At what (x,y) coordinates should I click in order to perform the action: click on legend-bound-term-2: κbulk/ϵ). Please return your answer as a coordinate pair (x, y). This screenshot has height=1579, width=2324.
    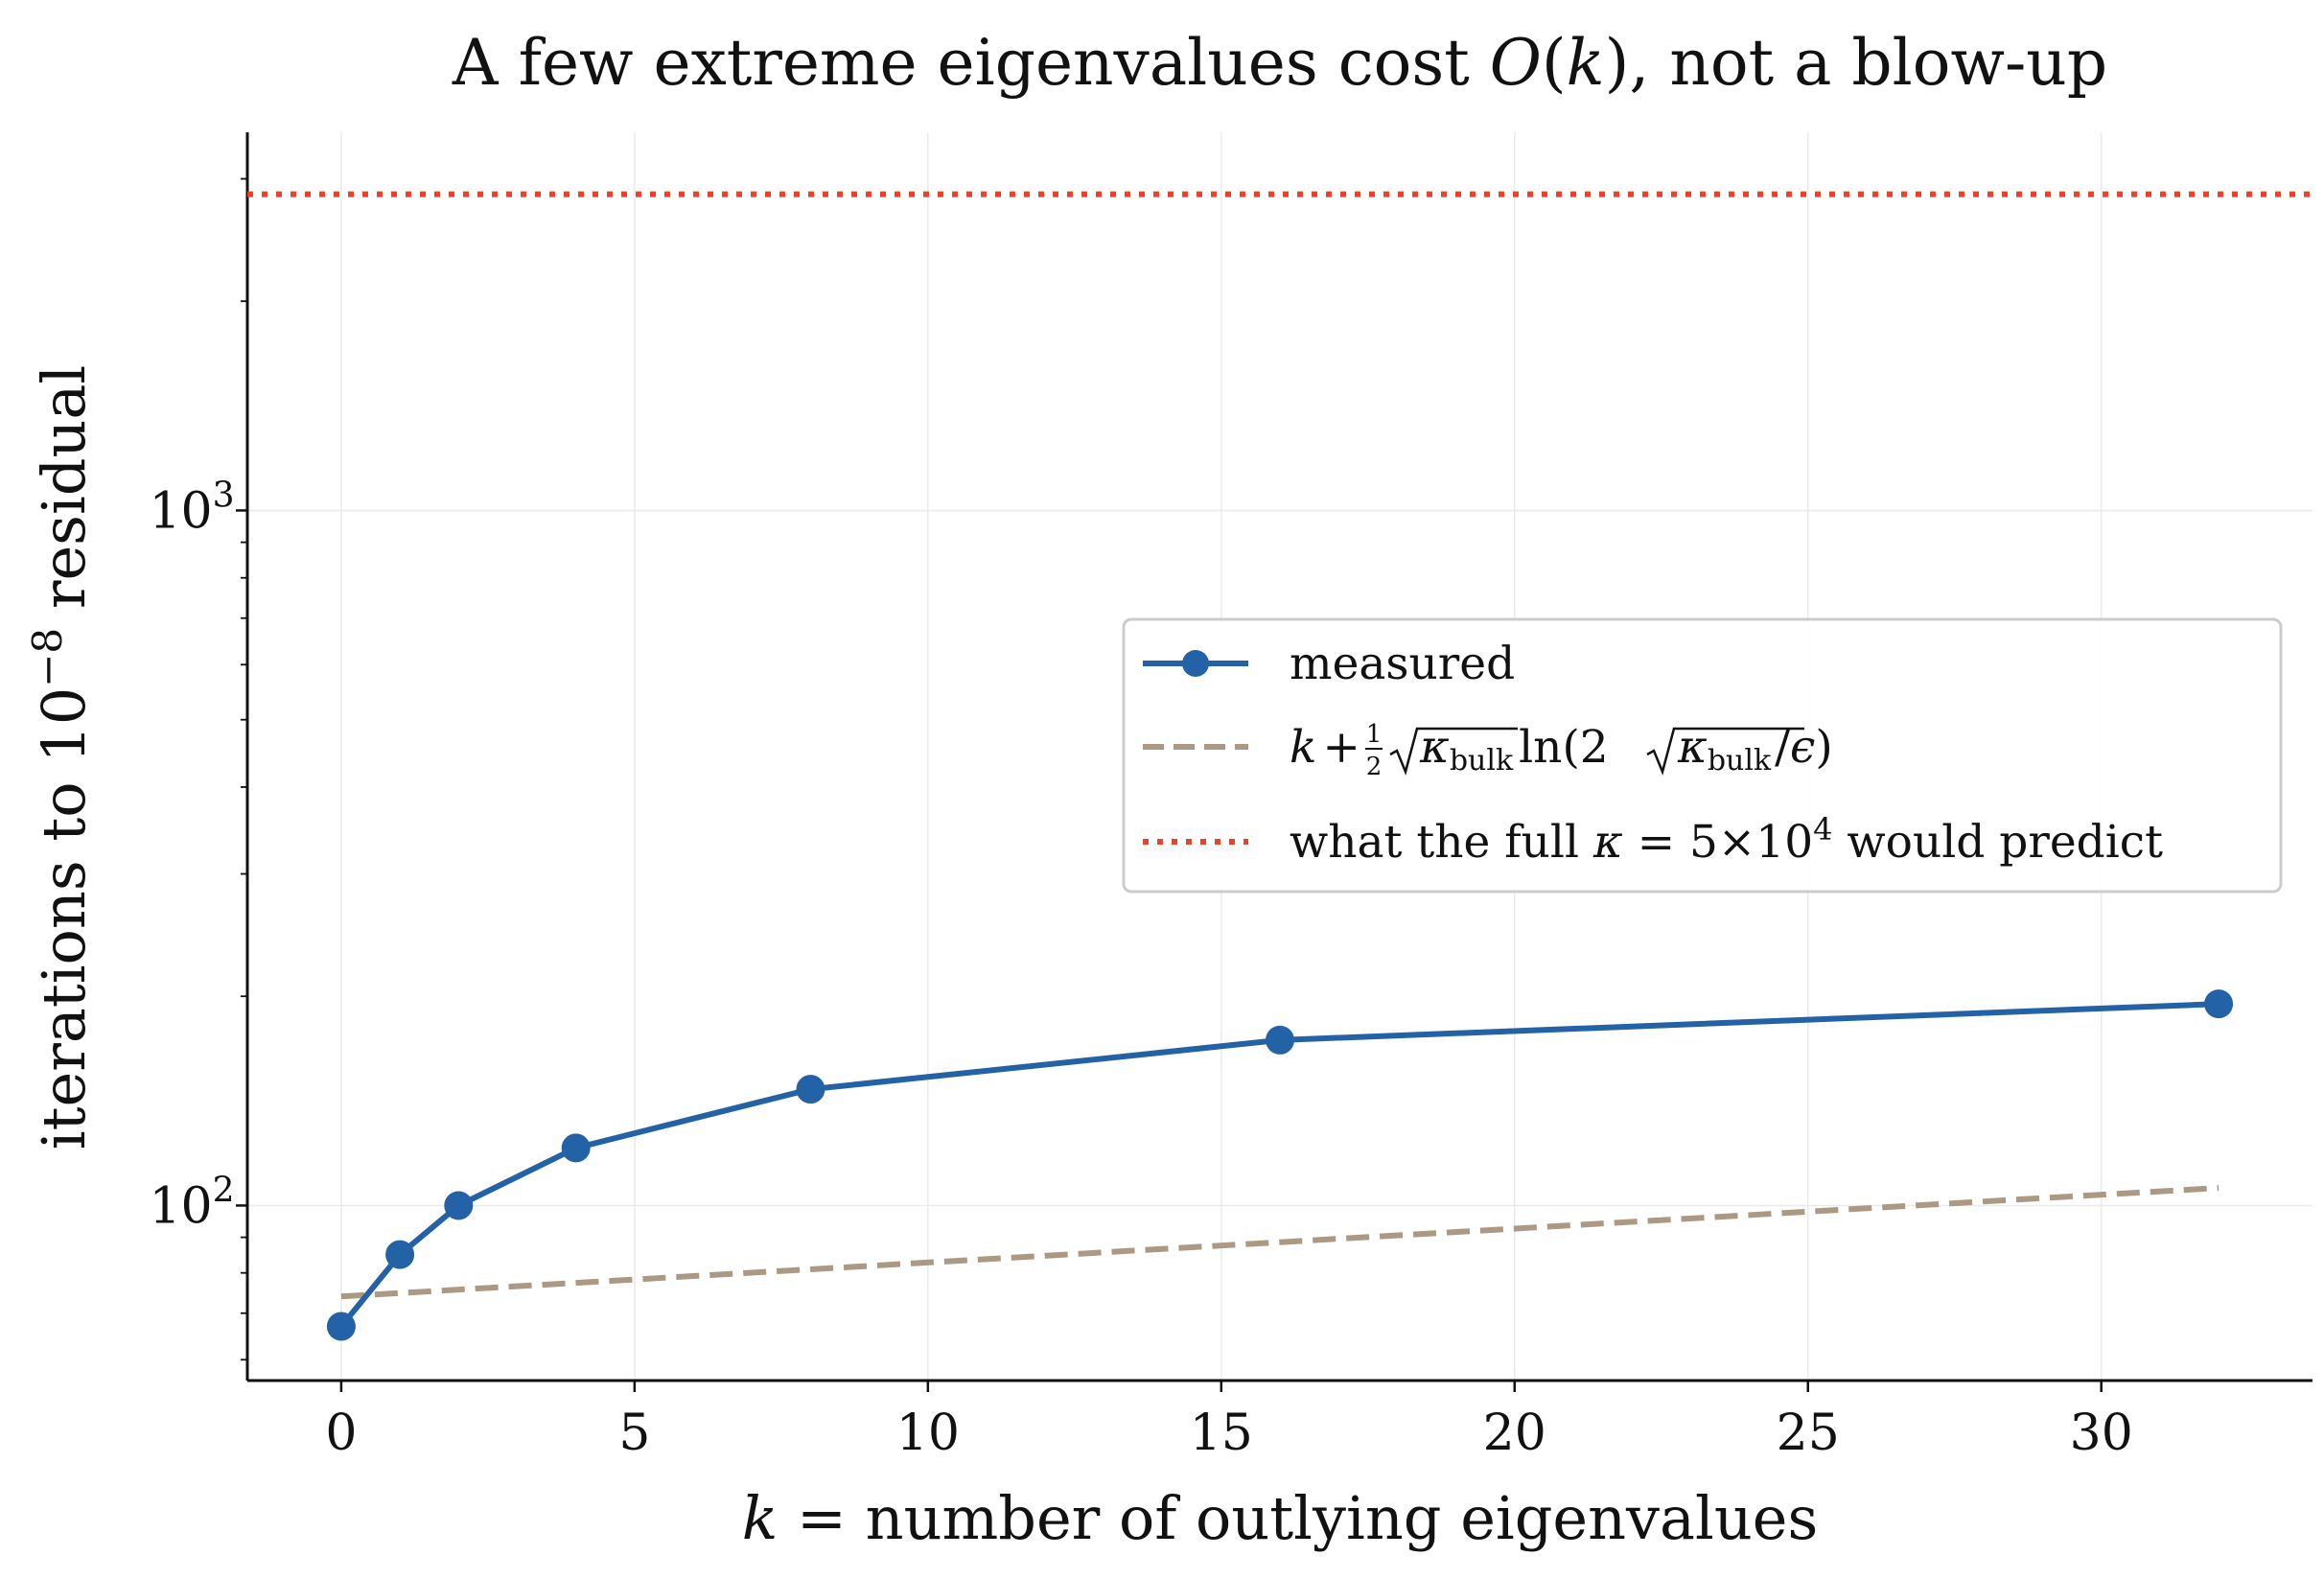
    Looking at the image, I should click on (1755, 750).